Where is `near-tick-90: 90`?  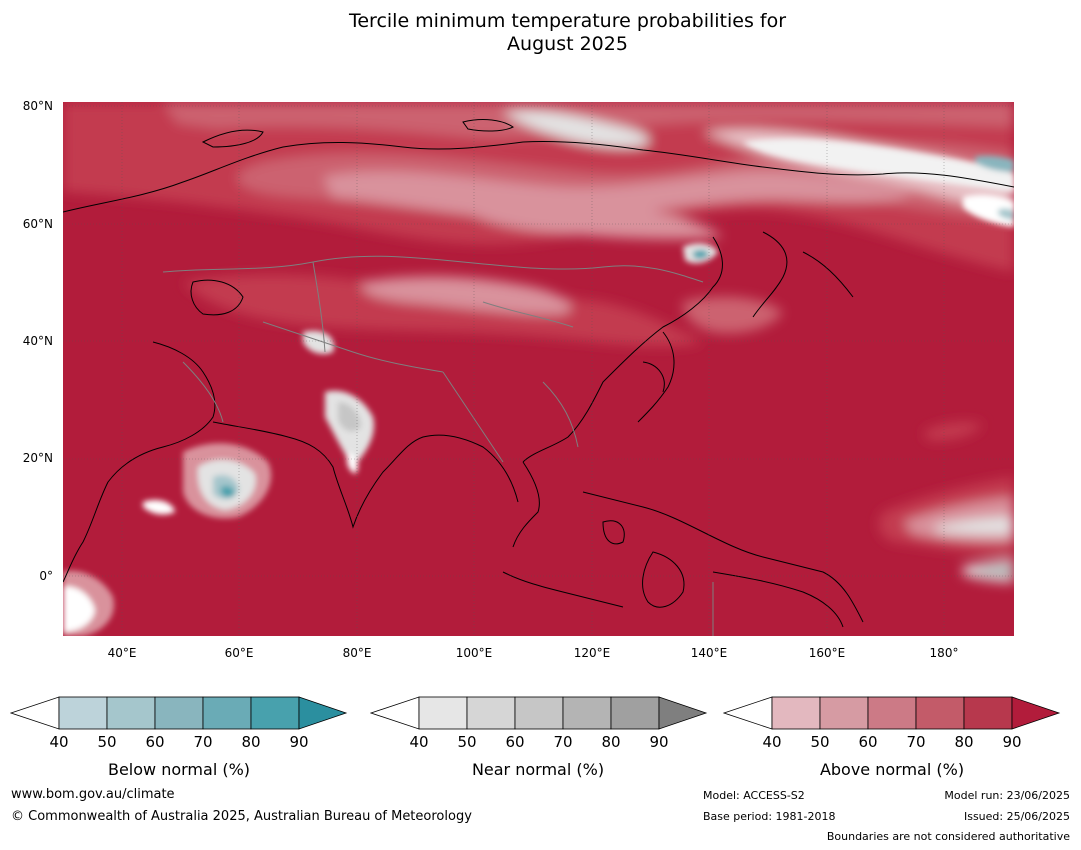 near-tick-90: 90 is located at coordinates (659, 742).